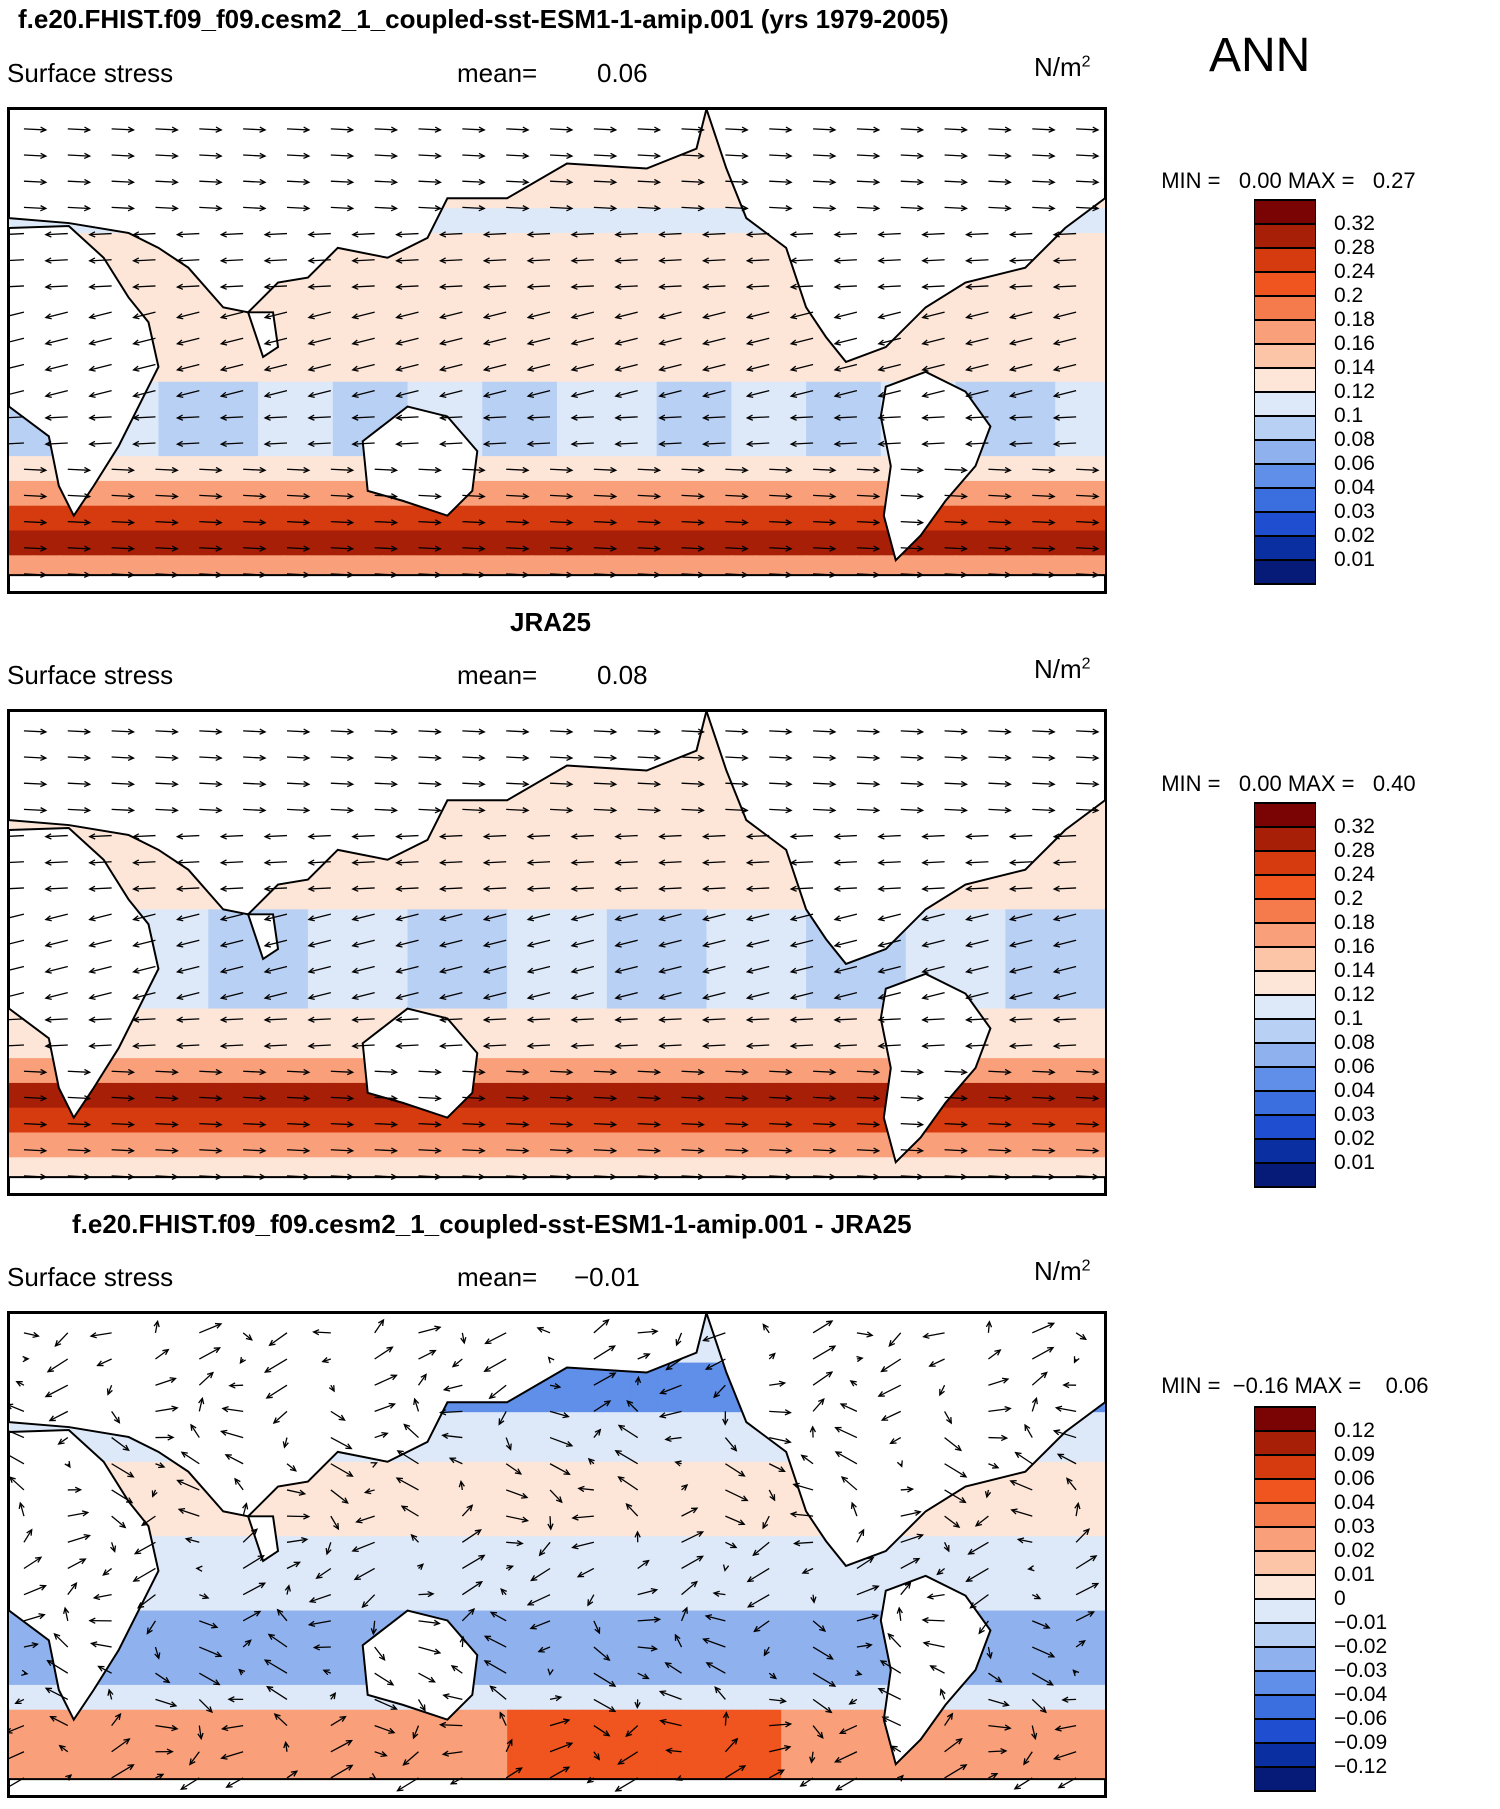 The height and width of the screenshot is (1809, 1500). What do you see at coordinates (1062, 1271) in the screenshot?
I see `panel3-units: N/m2` at bounding box center [1062, 1271].